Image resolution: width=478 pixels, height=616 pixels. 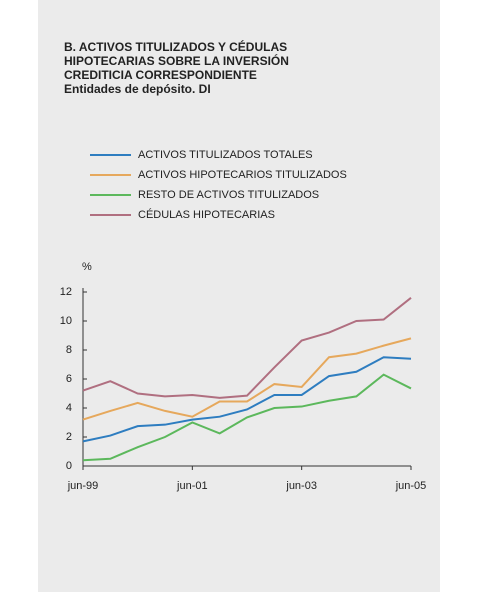 What do you see at coordinates (137, 89) in the screenshot?
I see `chart-title: Entidades de depósito. DI` at bounding box center [137, 89].